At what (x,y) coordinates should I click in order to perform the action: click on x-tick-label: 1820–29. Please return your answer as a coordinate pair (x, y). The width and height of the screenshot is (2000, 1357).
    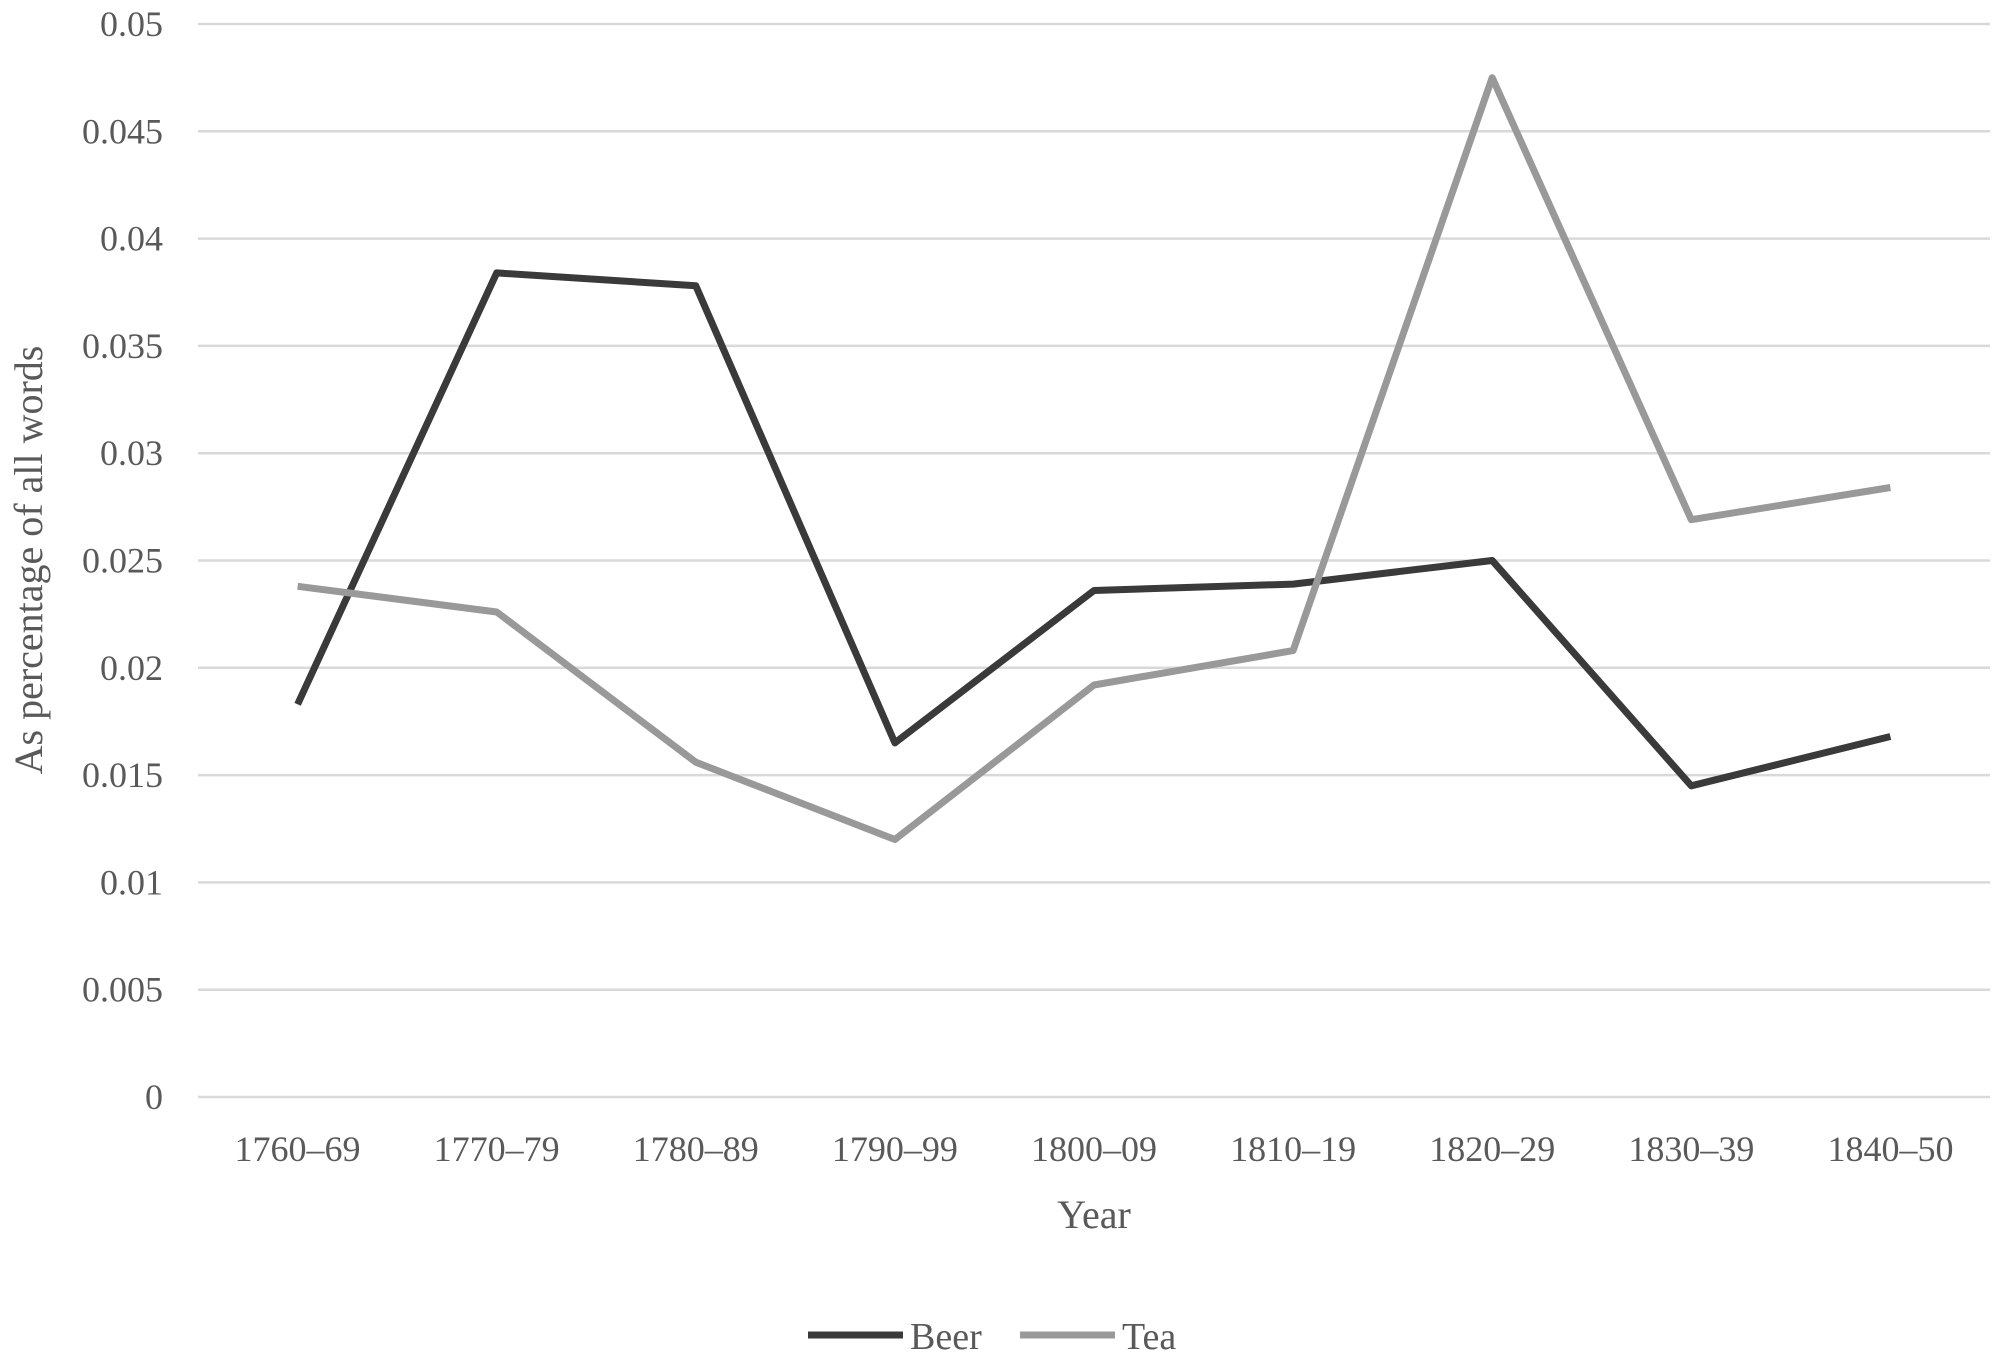
    Looking at the image, I should click on (1492, 1149).